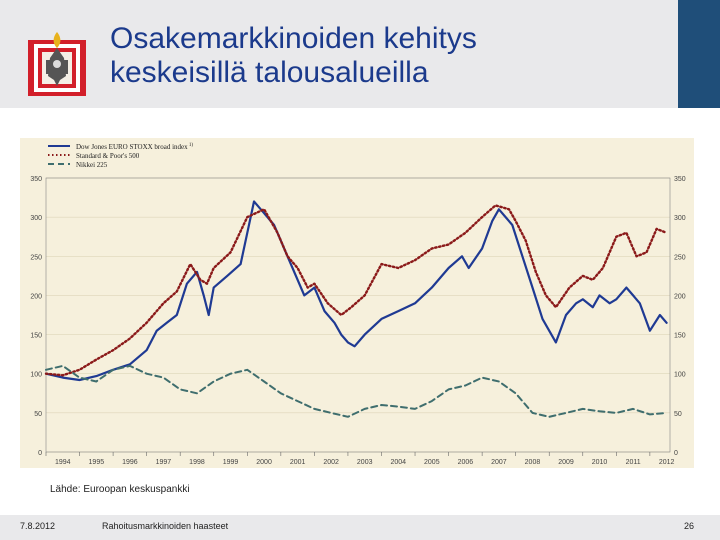  I want to click on x-tick-label: 2009, so click(566, 462).